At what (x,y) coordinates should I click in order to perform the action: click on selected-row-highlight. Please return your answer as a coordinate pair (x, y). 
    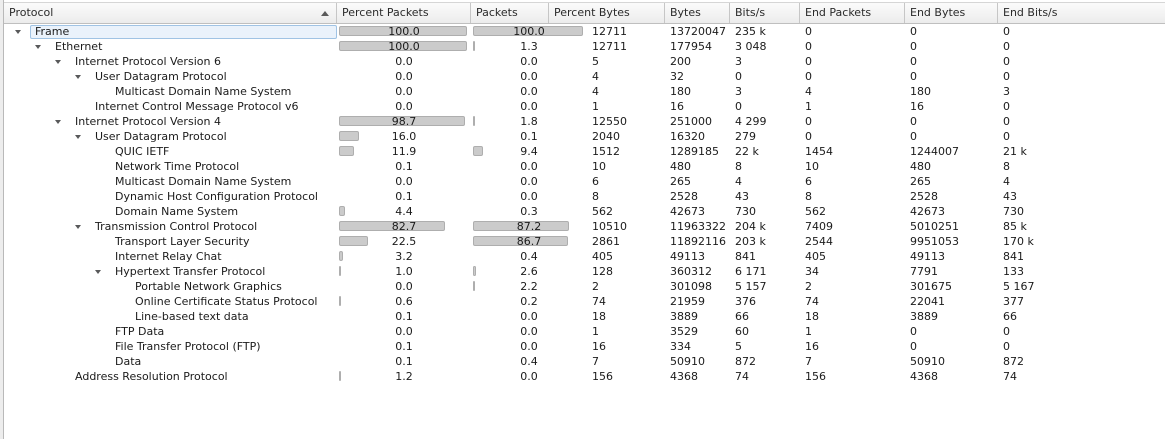
    Looking at the image, I should click on (183, 31).